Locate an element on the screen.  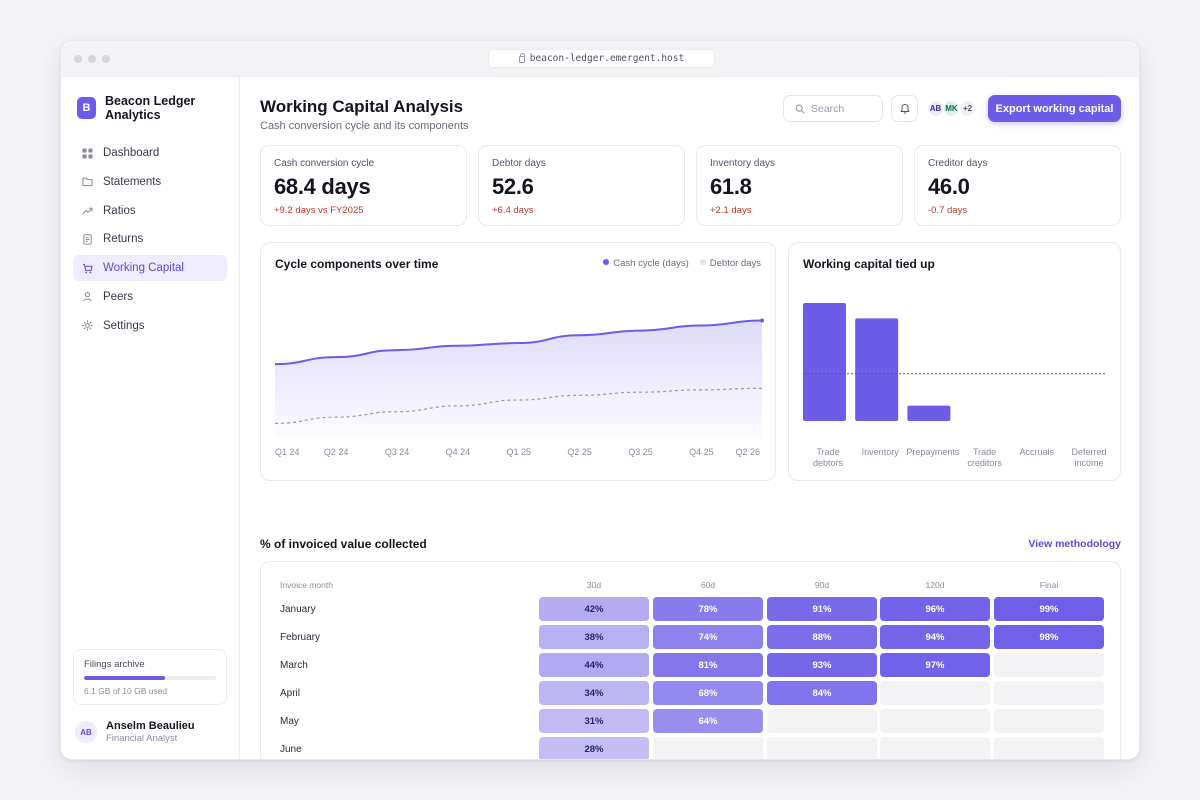
row-label: February is located at coordinates (300, 637).